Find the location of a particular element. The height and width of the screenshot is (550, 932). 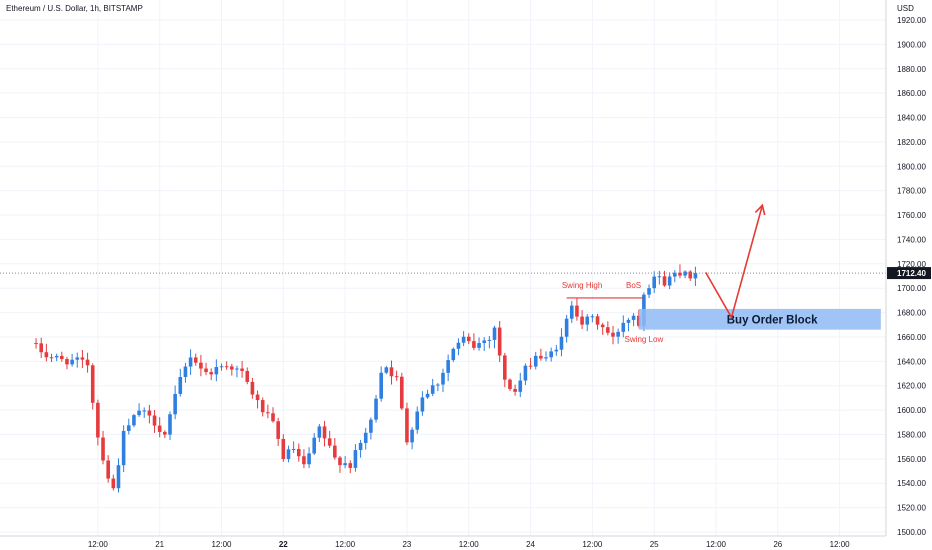

x-tick-label: 25 is located at coordinates (654, 544).